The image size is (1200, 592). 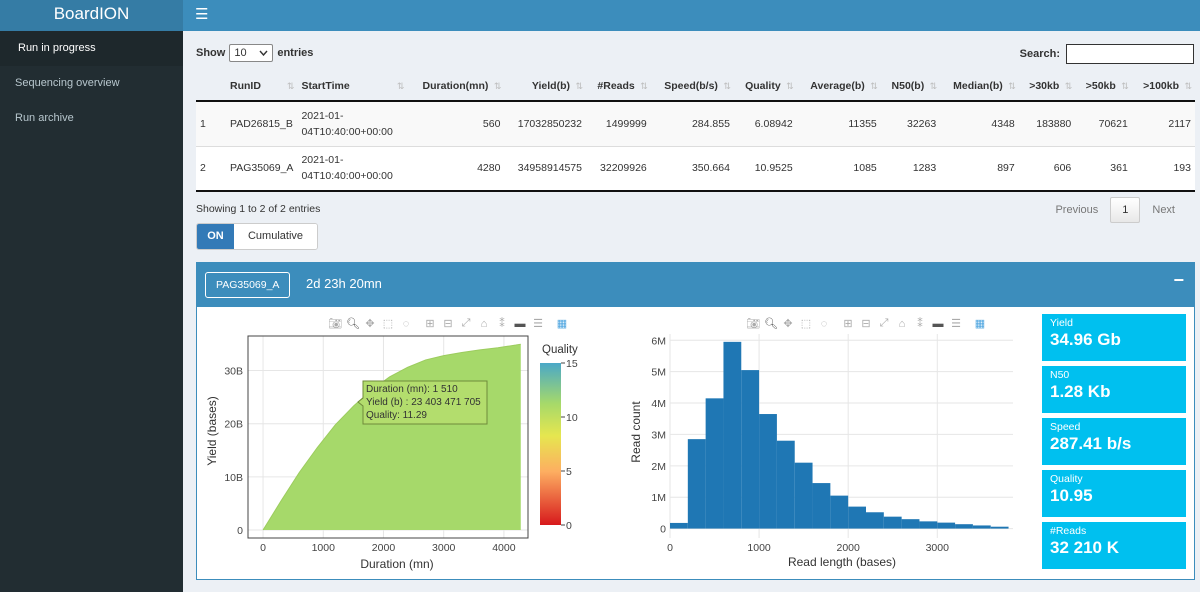 What do you see at coordinates (979, 87) in the screenshot?
I see `column-header-median: Median(b)` at bounding box center [979, 87].